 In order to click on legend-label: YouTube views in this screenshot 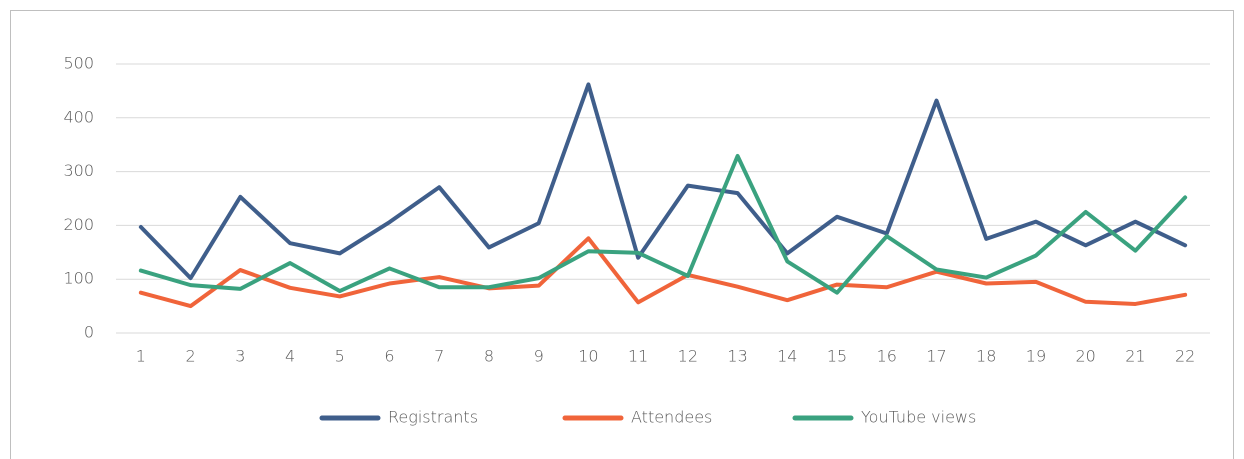, I will do `click(918, 417)`.